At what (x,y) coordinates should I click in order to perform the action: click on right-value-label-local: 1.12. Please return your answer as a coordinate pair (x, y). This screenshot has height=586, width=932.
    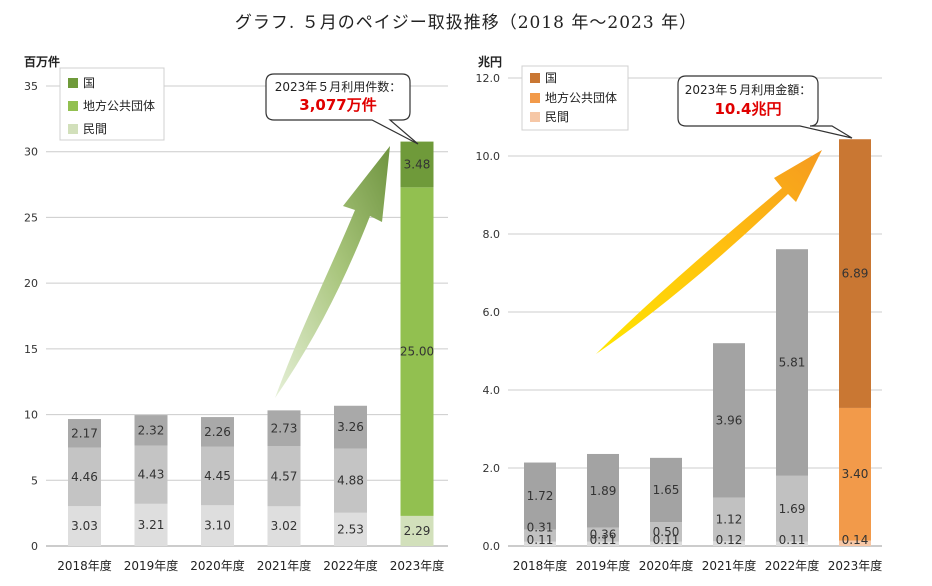
    Looking at the image, I should click on (729, 519).